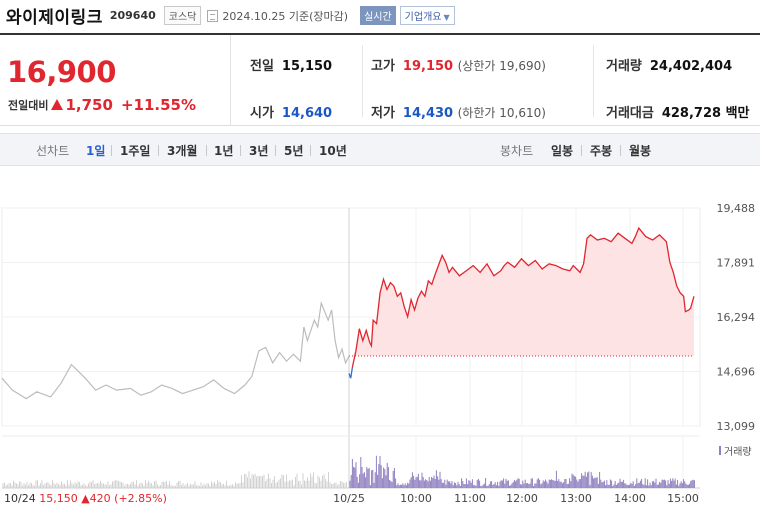 Image resolution: width=760 pixels, height=510 pixels. Describe the element at coordinates (89, 105) in the screenshot. I see `change-value: 1,750` at that location.